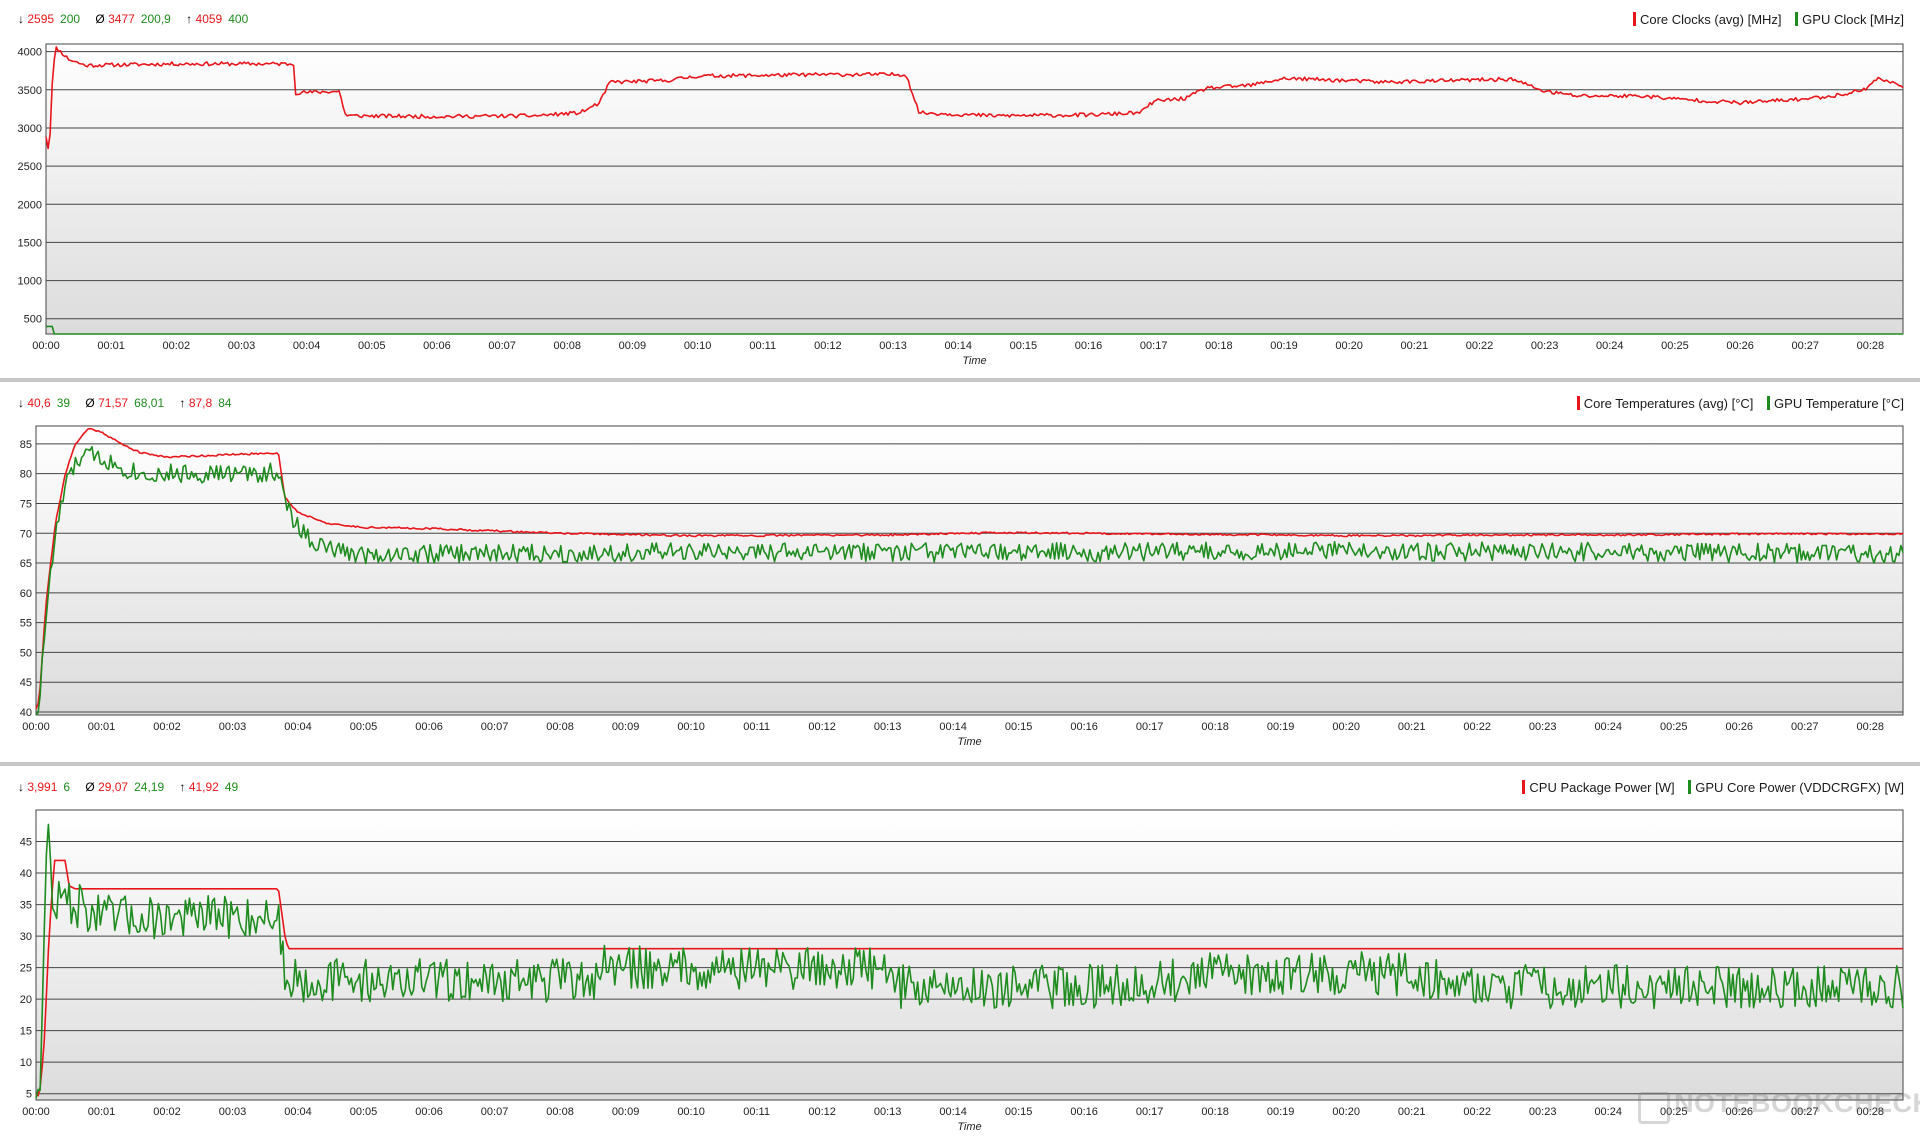 The height and width of the screenshot is (1148, 1920). Describe the element at coordinates (26, 937) in the screenshot. I see `y-tick-label: 30` at that location.